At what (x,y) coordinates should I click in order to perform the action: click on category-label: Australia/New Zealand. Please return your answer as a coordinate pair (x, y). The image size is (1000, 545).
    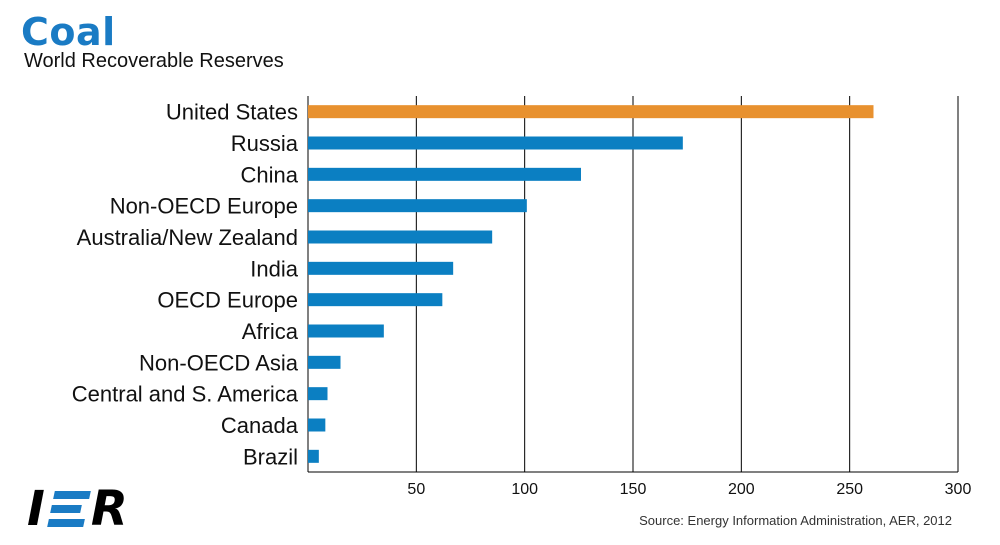
    Looking at the image, I should click on (187, 237).